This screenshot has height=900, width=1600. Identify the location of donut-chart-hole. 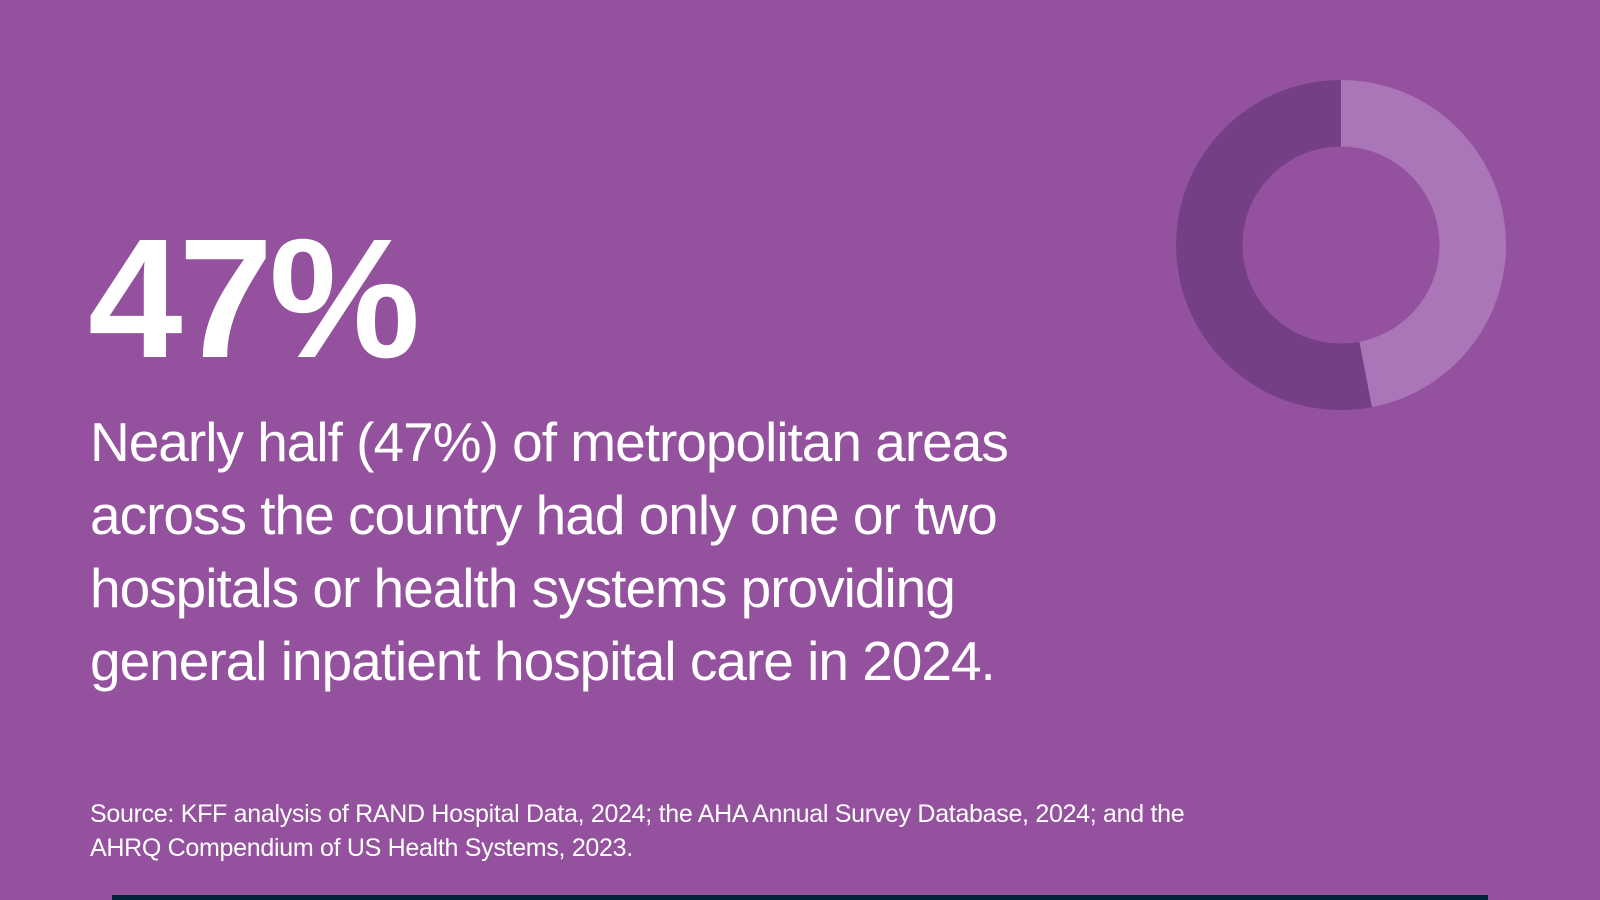
(1341, 245).